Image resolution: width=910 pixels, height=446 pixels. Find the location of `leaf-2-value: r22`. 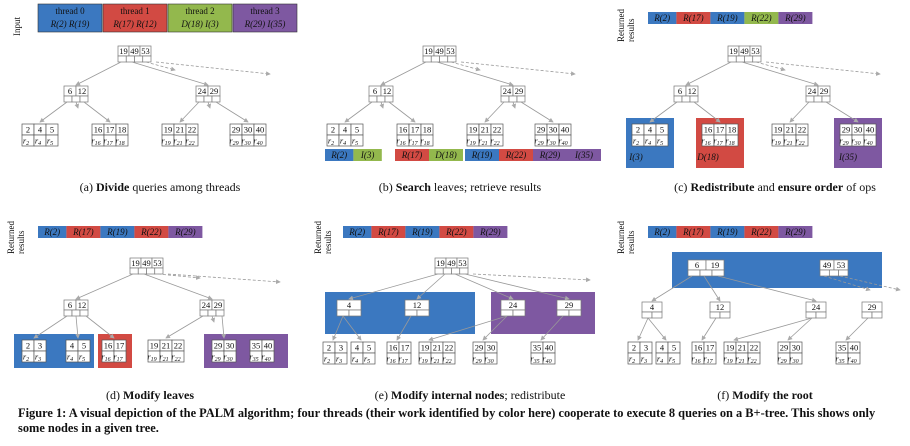

leaf-2-value: r22 is located at coordinates (799, 142).